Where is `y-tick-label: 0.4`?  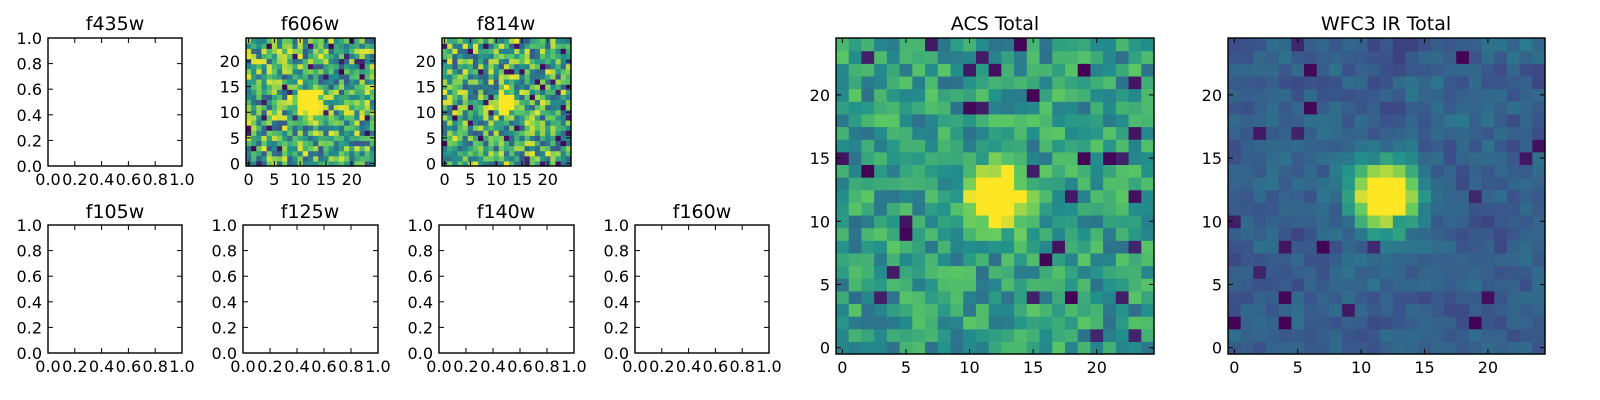 y-tick-label: 0.4 is located at coordinates (616, 302).